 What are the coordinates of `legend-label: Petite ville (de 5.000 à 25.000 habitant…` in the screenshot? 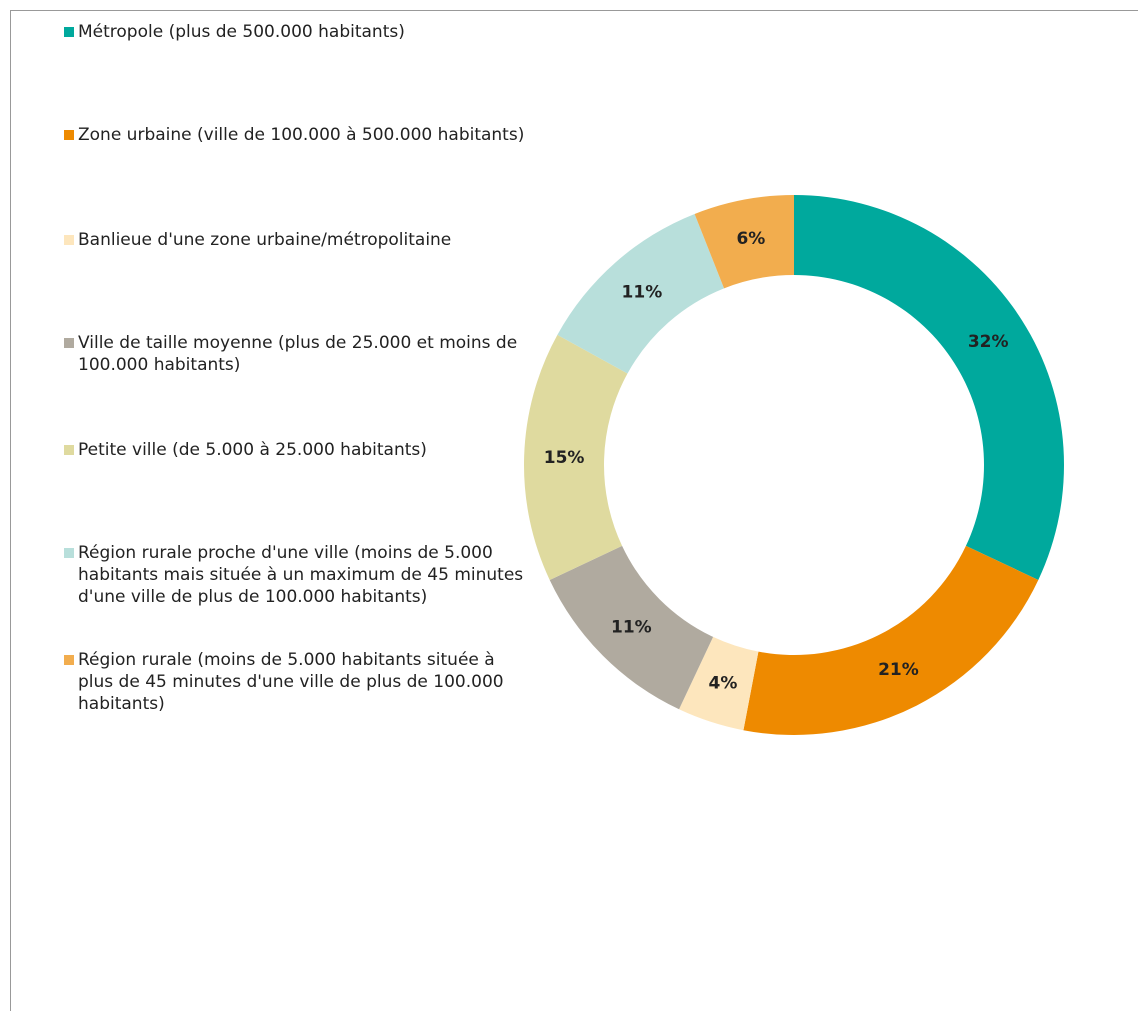 It's located at (252, 450).